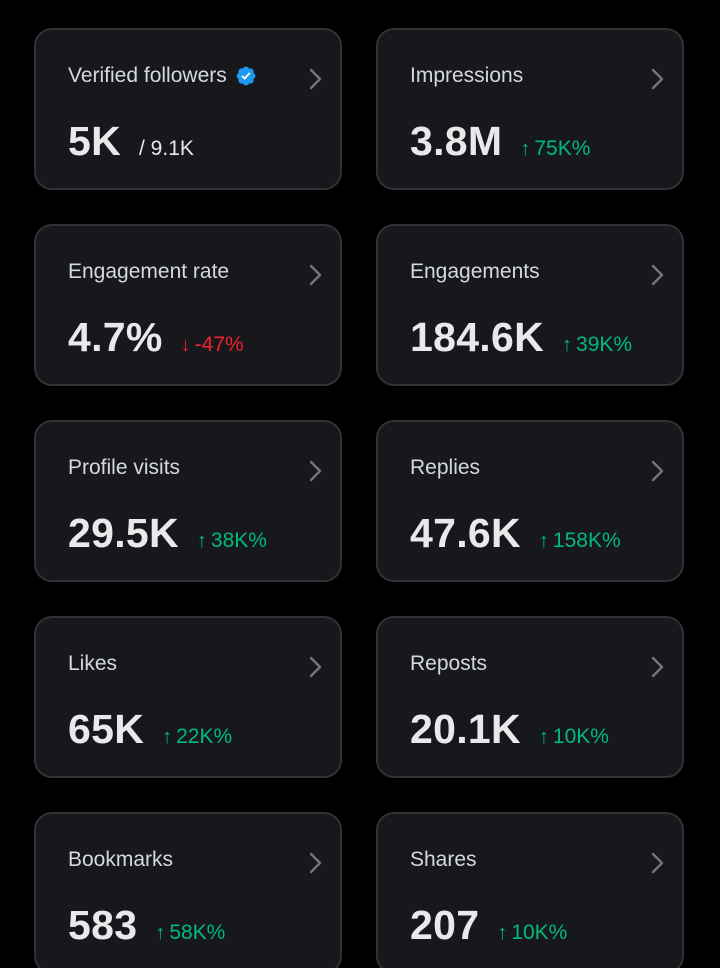 The width and height of the screenshot is (720, 968). I want to click on card-label-wrap: Bookmarks, so click(120, 860).